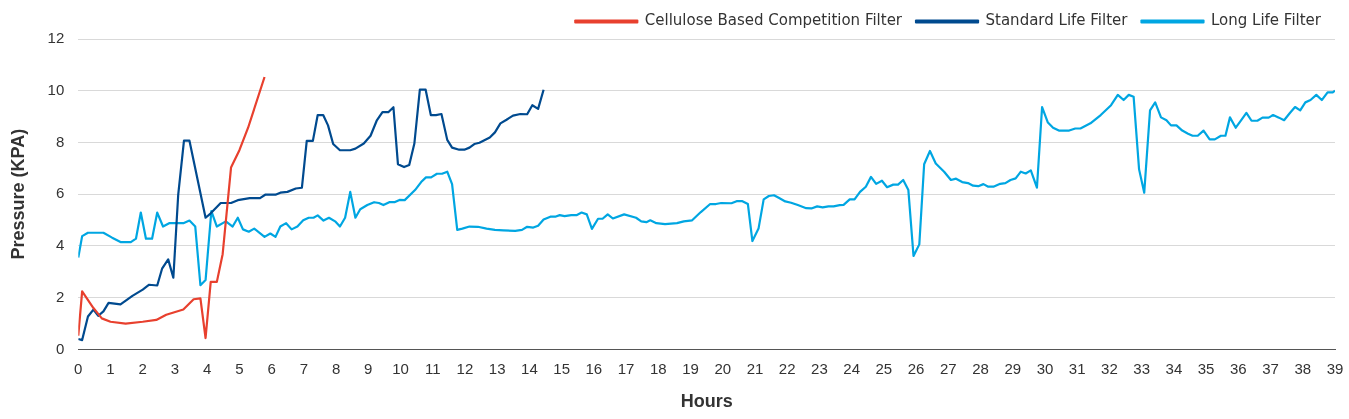 This screenshot has width=1349, height=419. Describe the element at coordinates (594, 368) in the screenshot. I see `x-tick-label: 16` at that location.